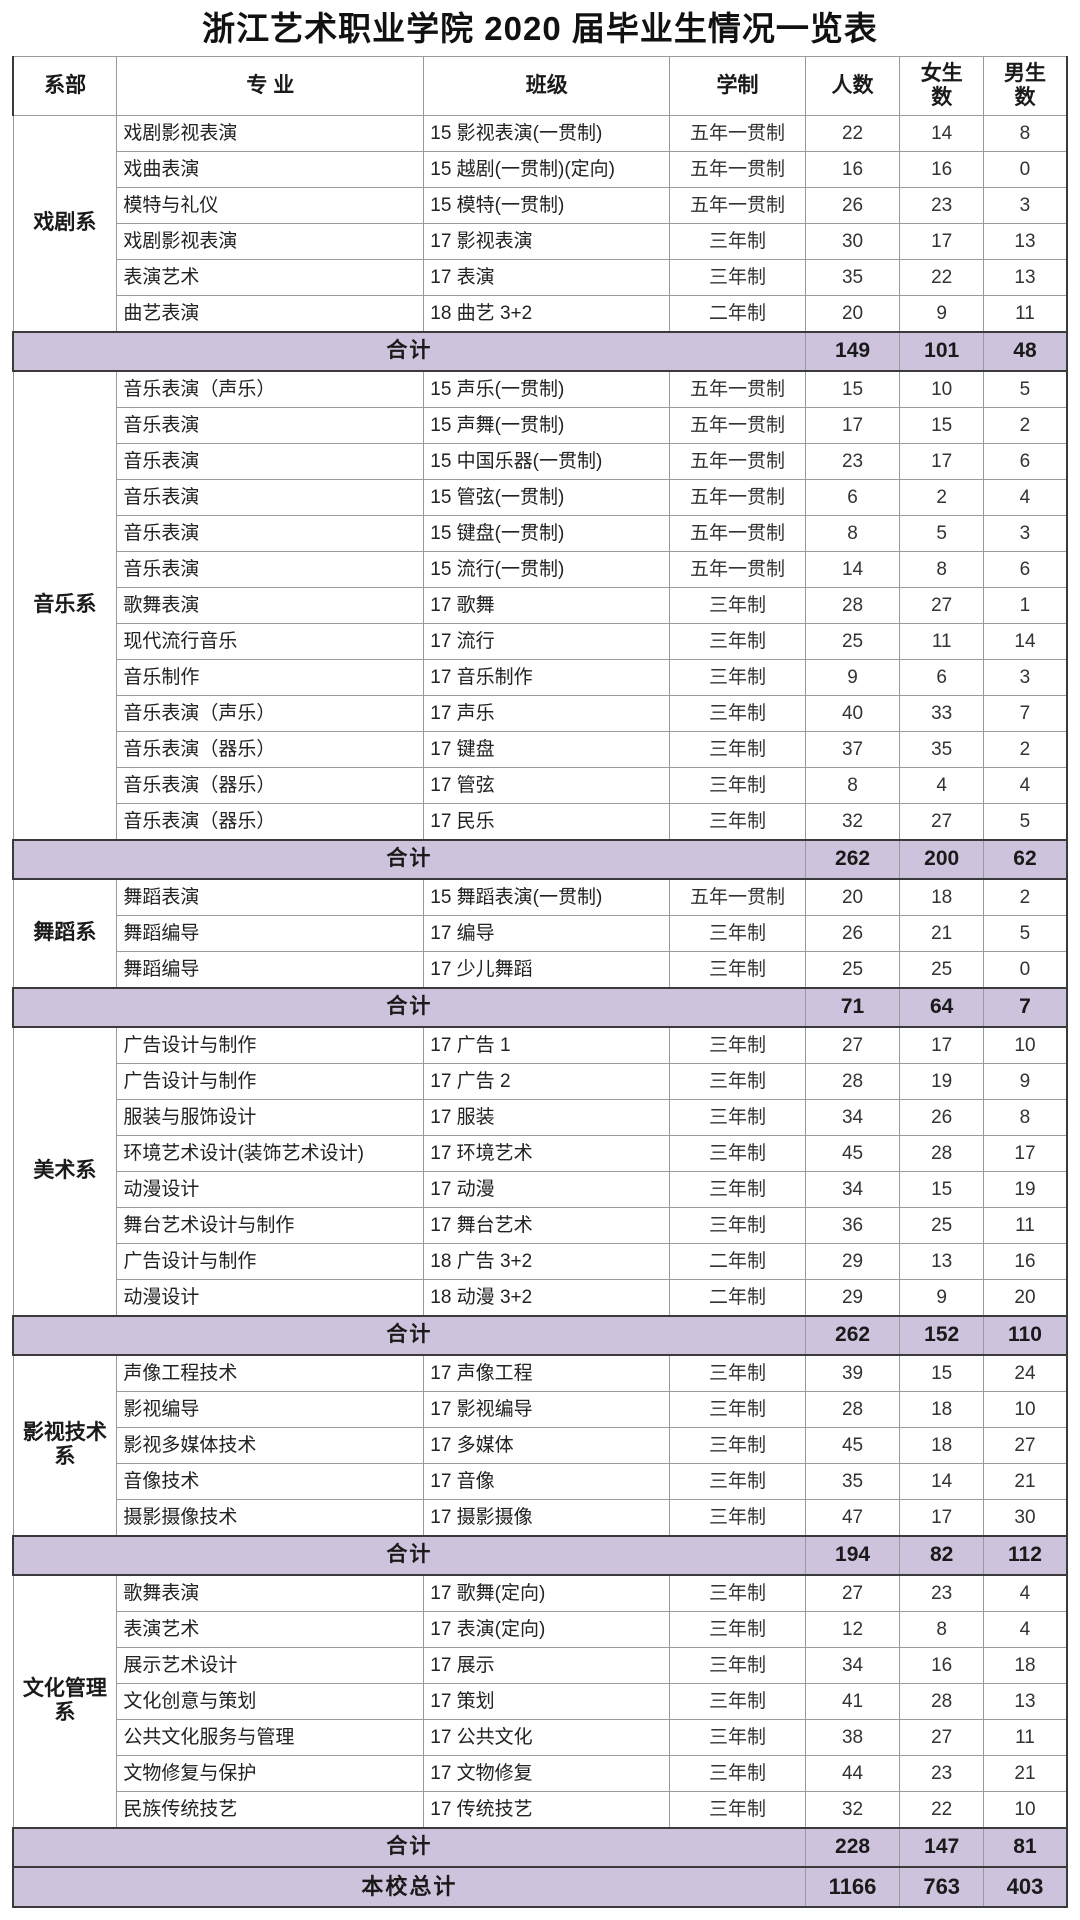 The height and width of the screenshot is (1920, 1080). What do you see at coordinates (270, 1809) in the screenshot?
I see `major-cell: 民族传统技艺` at bounding box center [270, 1809].